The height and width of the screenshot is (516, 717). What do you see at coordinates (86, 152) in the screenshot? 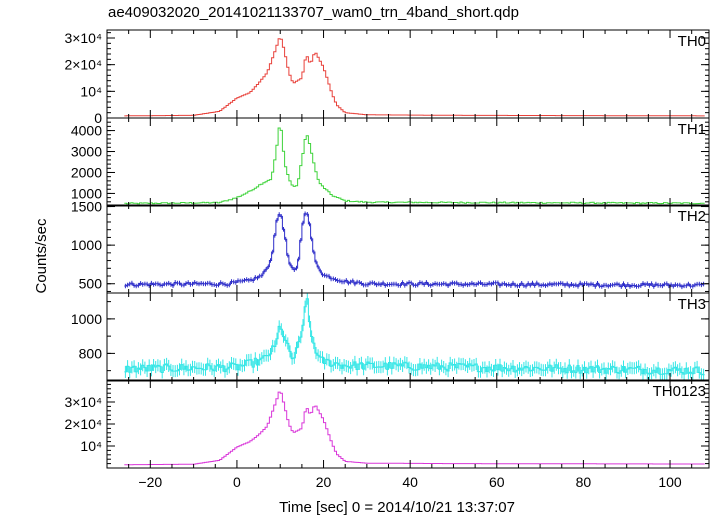
I see `y-tick-label: 3000` at bounding box center [86, 152].